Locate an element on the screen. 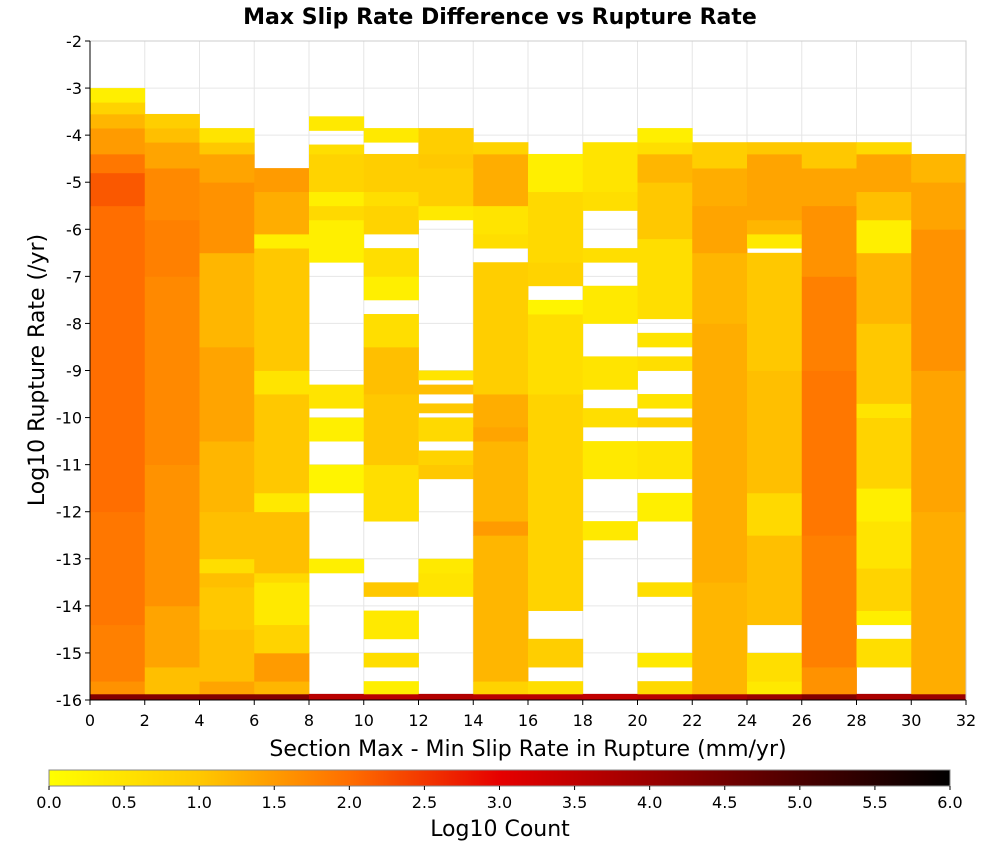 The image size is (1000, 850). x-tick-label: 30 is located at coordinates (911, 720).